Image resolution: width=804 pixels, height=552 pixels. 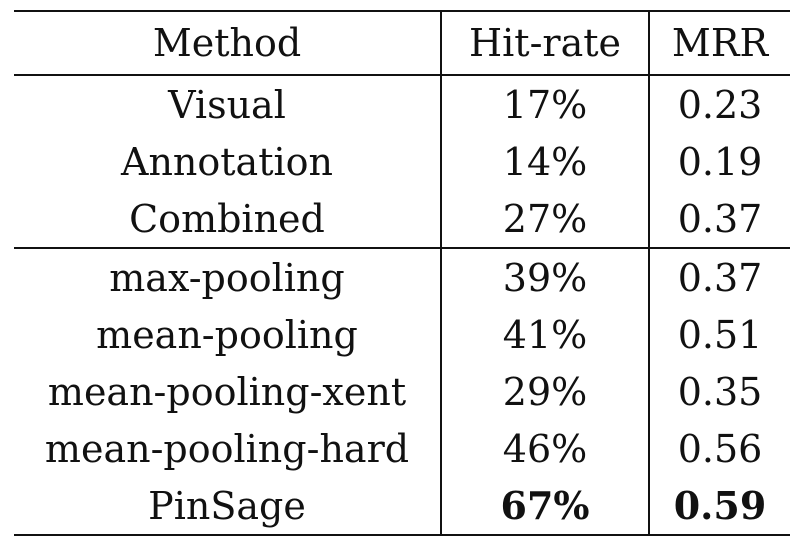 I want to click on hit-rate-cell-best: 67%, so click(x=544, y=506).